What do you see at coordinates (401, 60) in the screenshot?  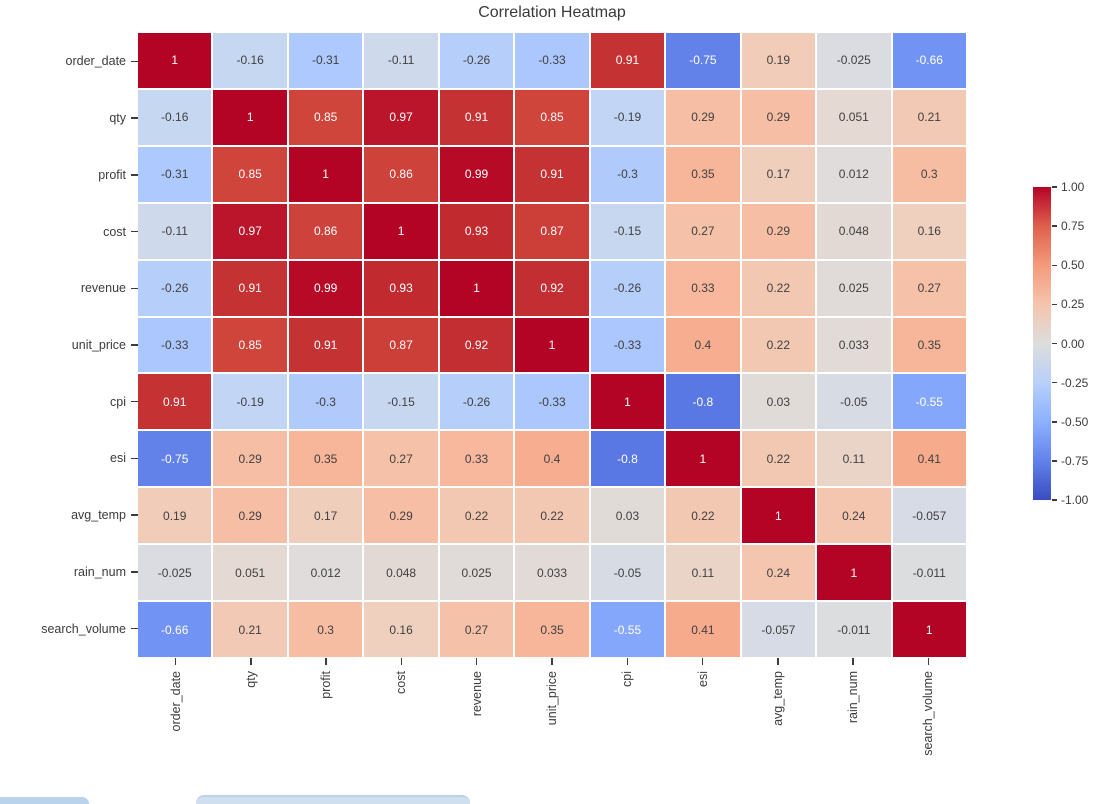 I see `heatmap-cell: -0.11` at bounding box center [401, 60].